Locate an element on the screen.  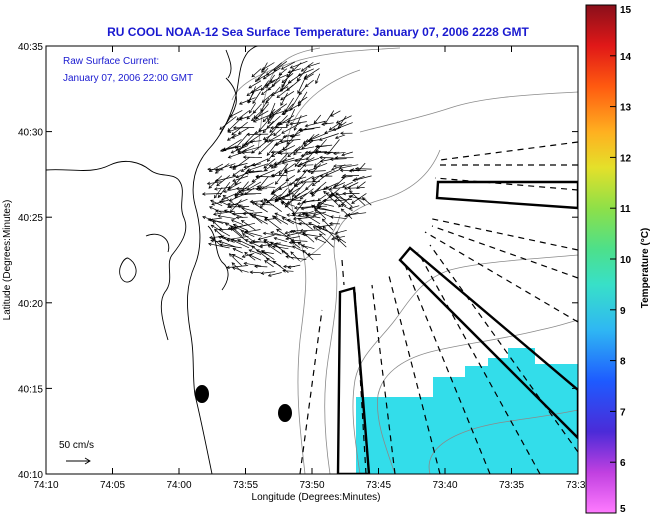
station-dot is located at coordinates (285, 413).